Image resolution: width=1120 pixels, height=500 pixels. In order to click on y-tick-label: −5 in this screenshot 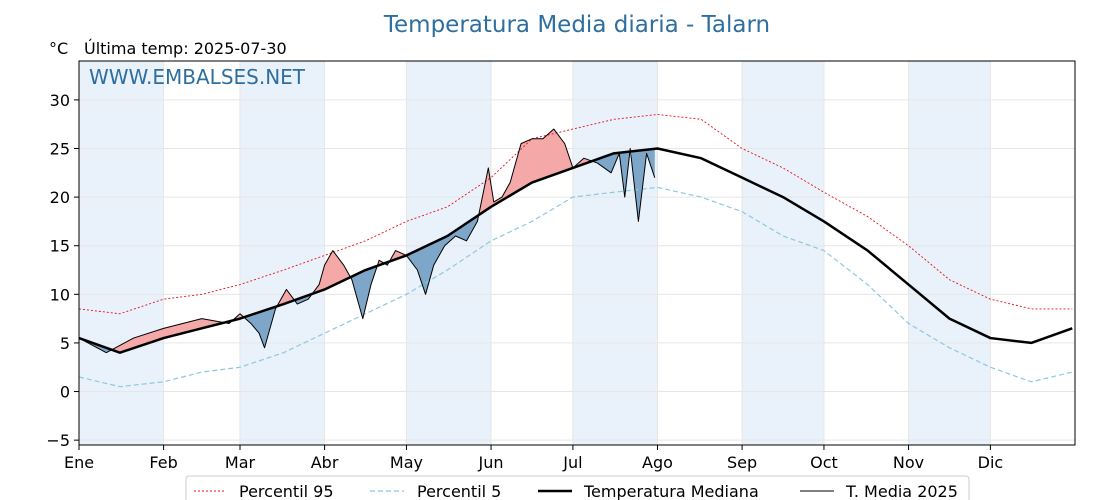, I will do `click(58, 440)`.